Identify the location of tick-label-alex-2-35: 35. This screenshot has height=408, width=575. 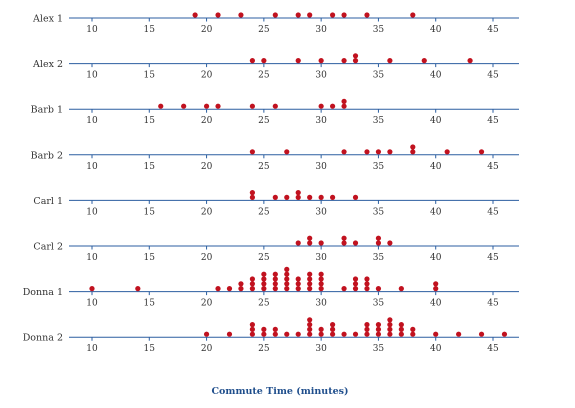
(379, 76).